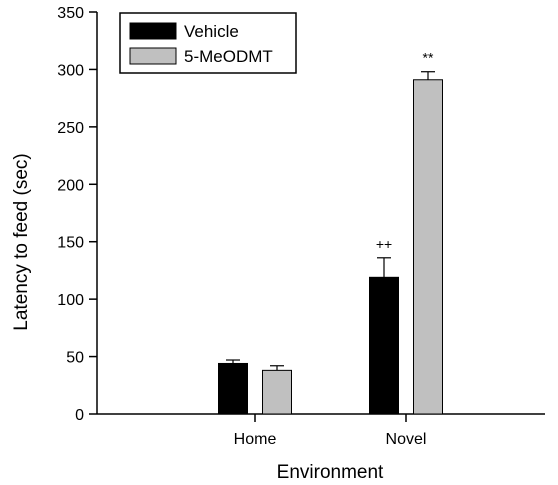 The height and width of the screenshot is (485, 558). What do you see at coordinates (70, 185) in the screenshot?
I see `y-tick-label: 200` at bounding box center [70, 185].